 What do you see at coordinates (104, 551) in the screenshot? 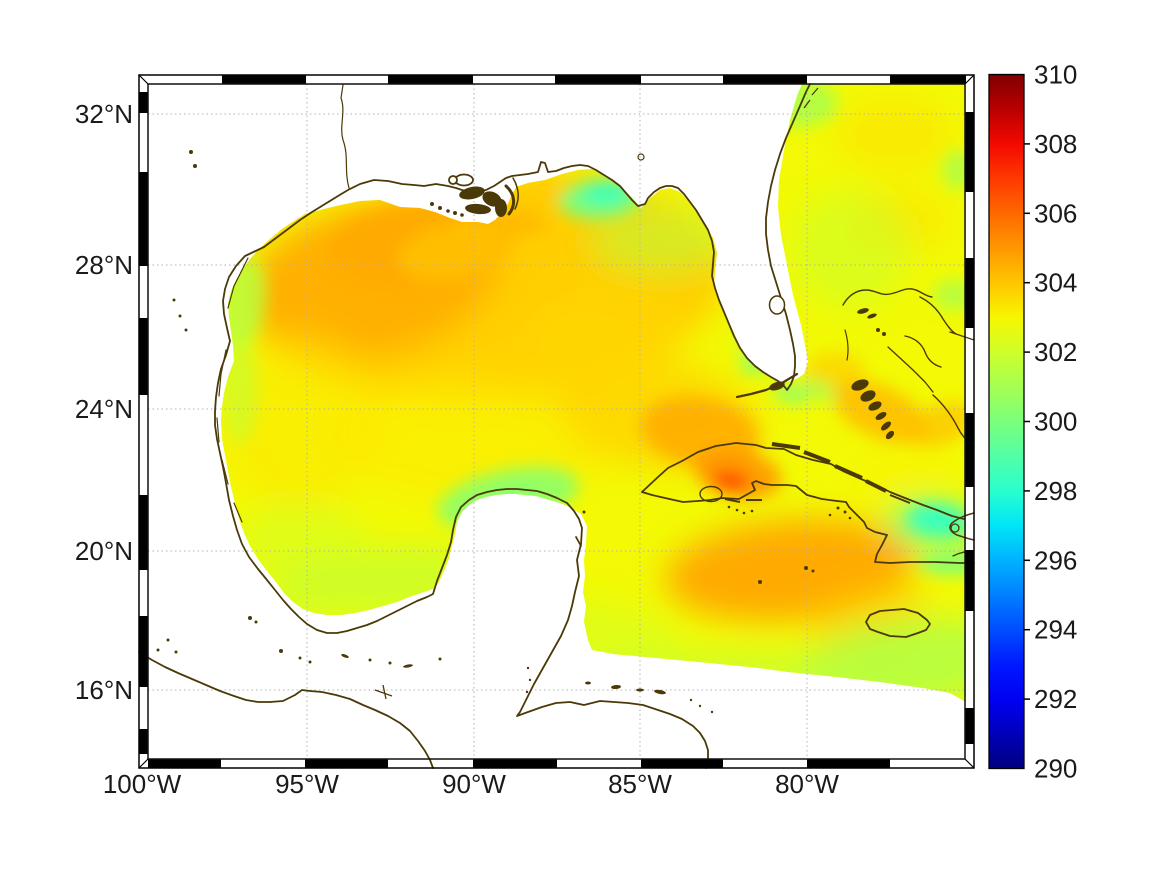
I see `svg-text: 20°N` at bounding box center [104, 551].